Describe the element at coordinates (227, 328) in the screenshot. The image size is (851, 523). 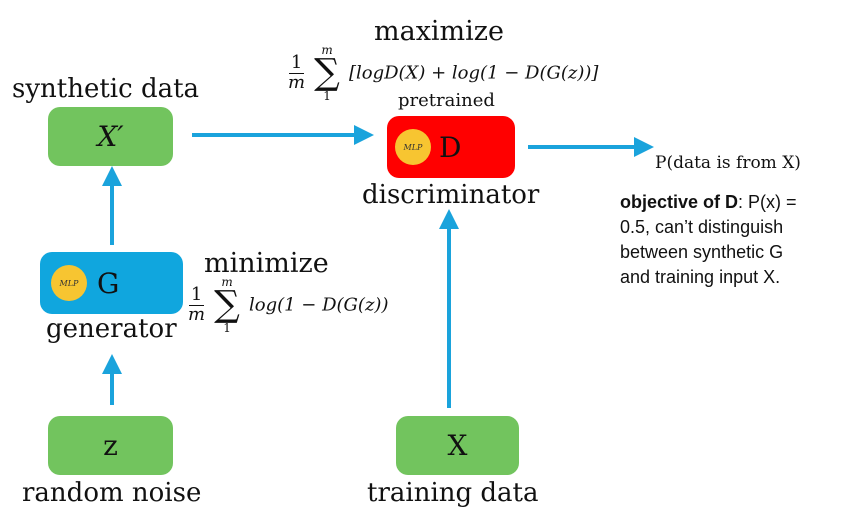
I see `min-sum-lower-limit: 1` at that location.